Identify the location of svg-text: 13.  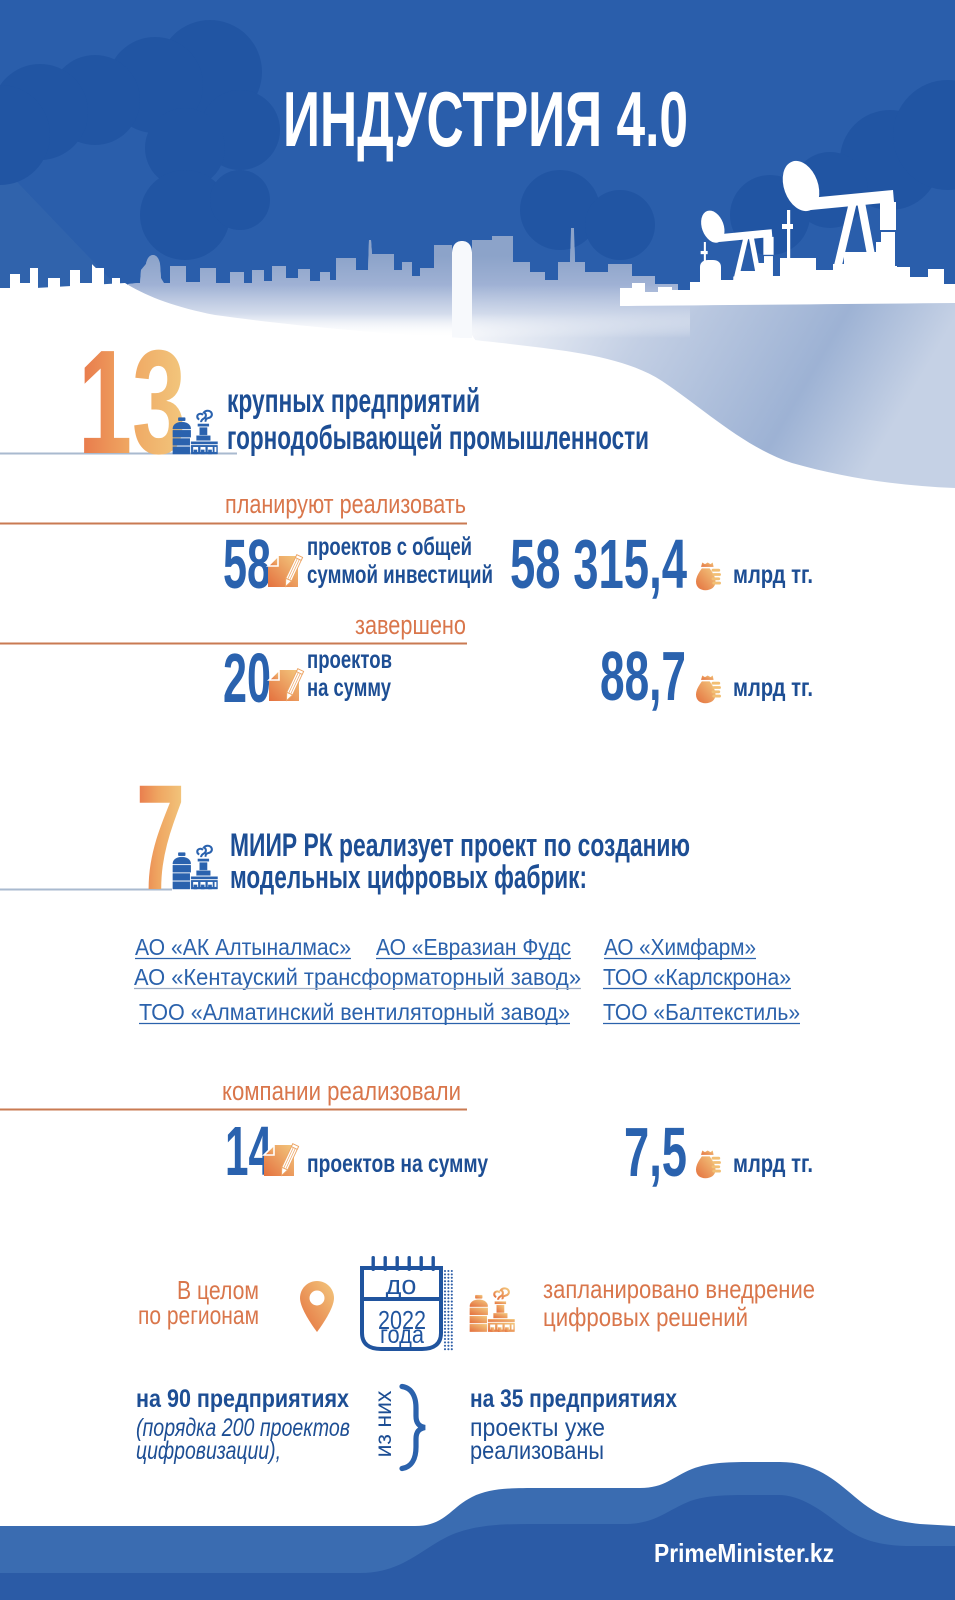
(132, 402).